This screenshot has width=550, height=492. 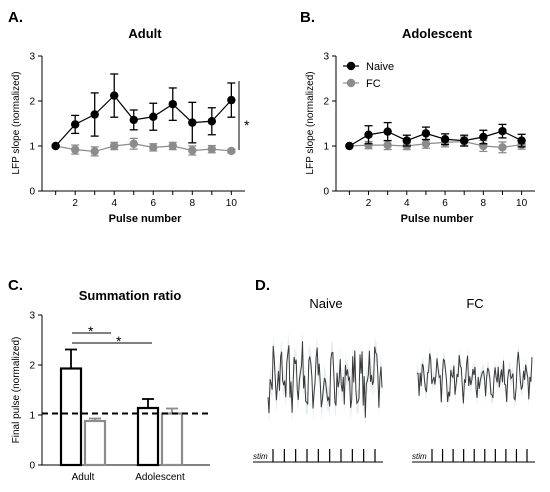 What do you see at coordinates (262, 285) in the screenshot?
I see `panel-letter-d: D.` at bounding box center [262, 285].